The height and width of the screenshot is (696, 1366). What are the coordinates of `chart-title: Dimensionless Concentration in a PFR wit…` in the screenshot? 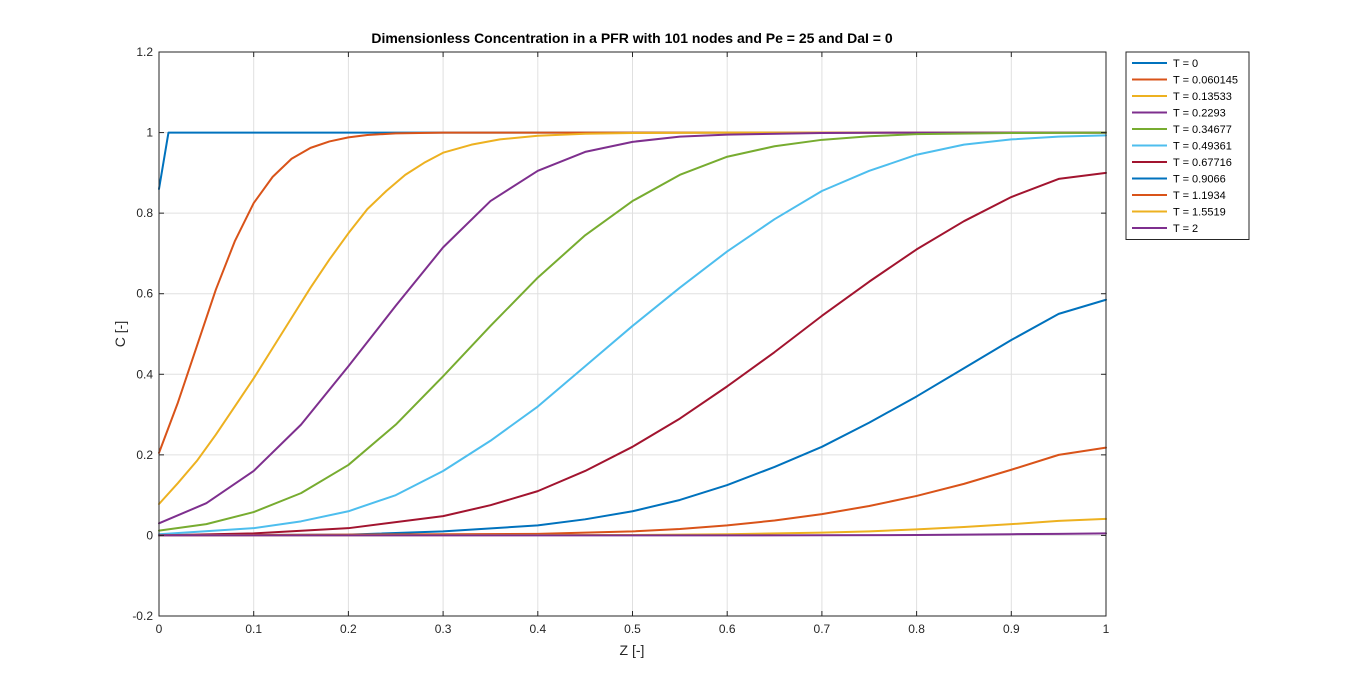 It's located at (631, 38).